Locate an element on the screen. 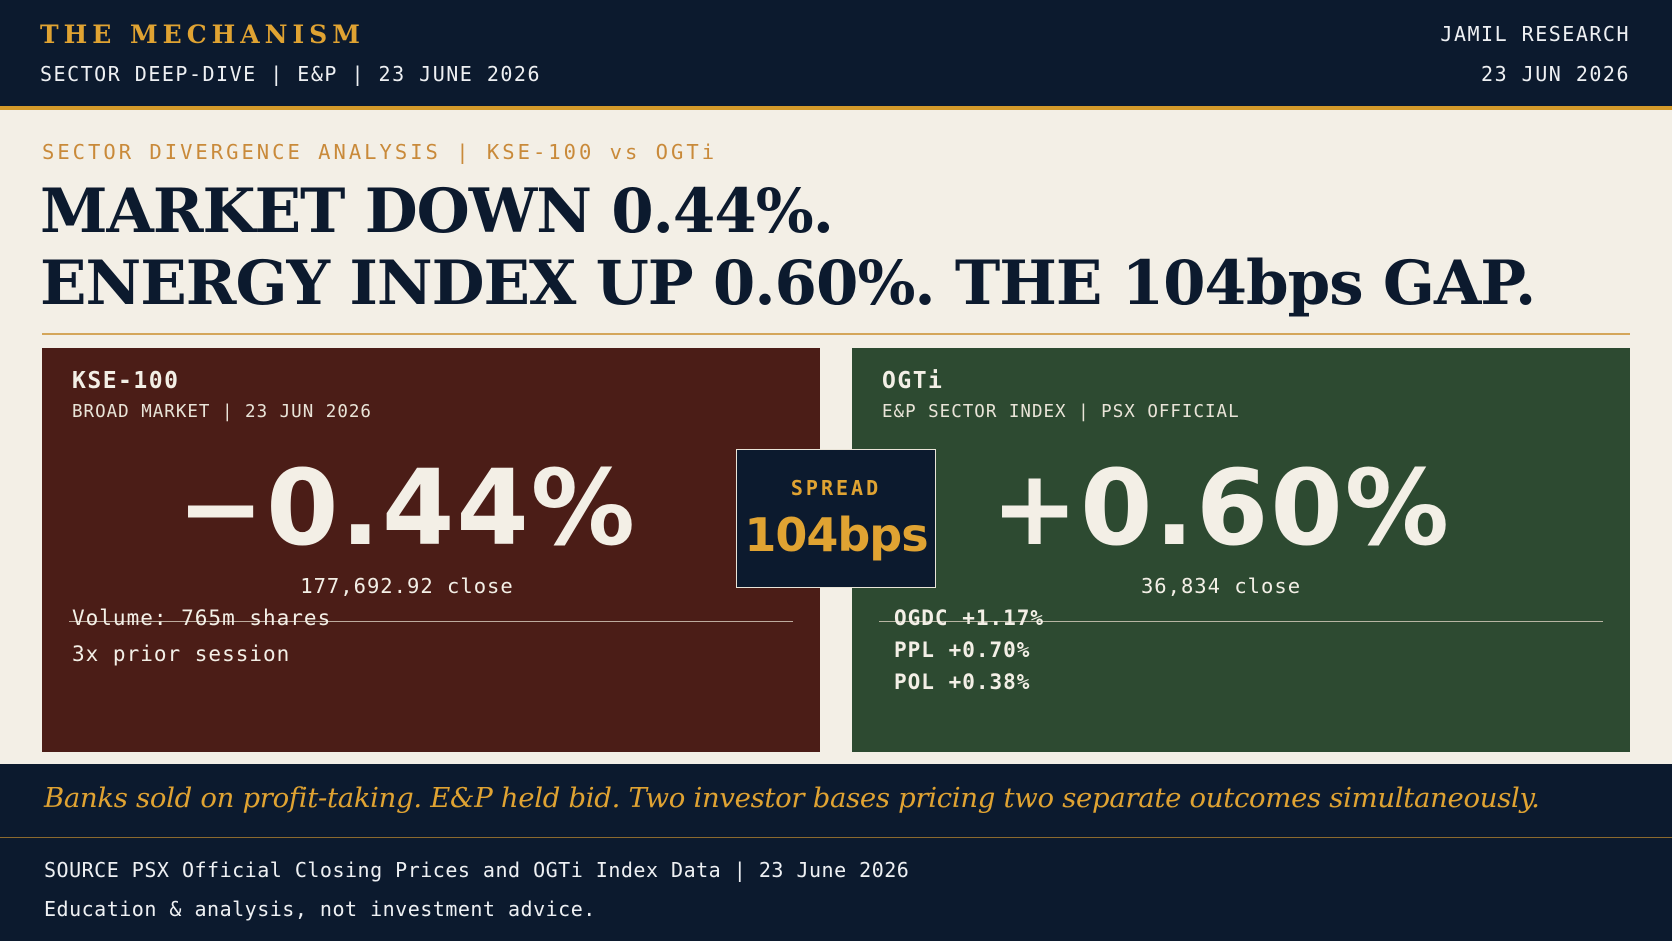 The image size is (1672, 941). spread-value: 104bps is located at coordinates (836, 535).